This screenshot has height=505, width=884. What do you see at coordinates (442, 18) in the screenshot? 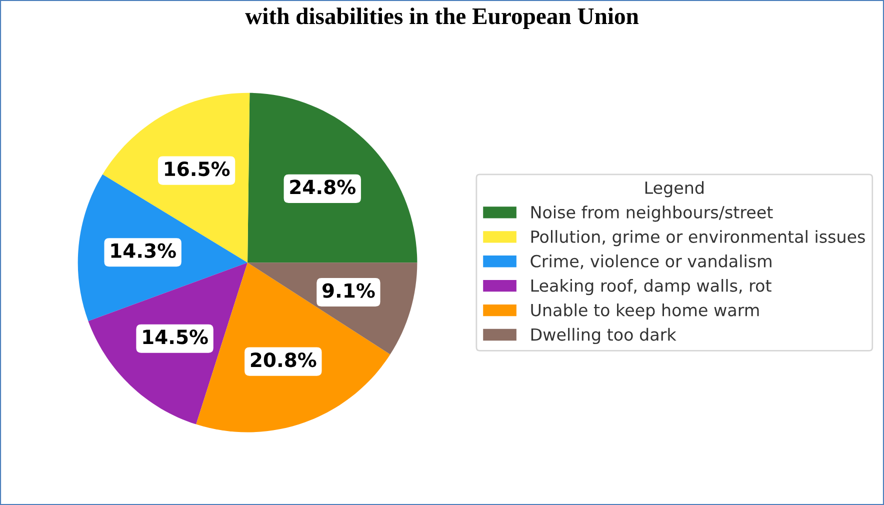
I see `chart-title: with disabilities in the European Union` at bounding box center [442, 18].